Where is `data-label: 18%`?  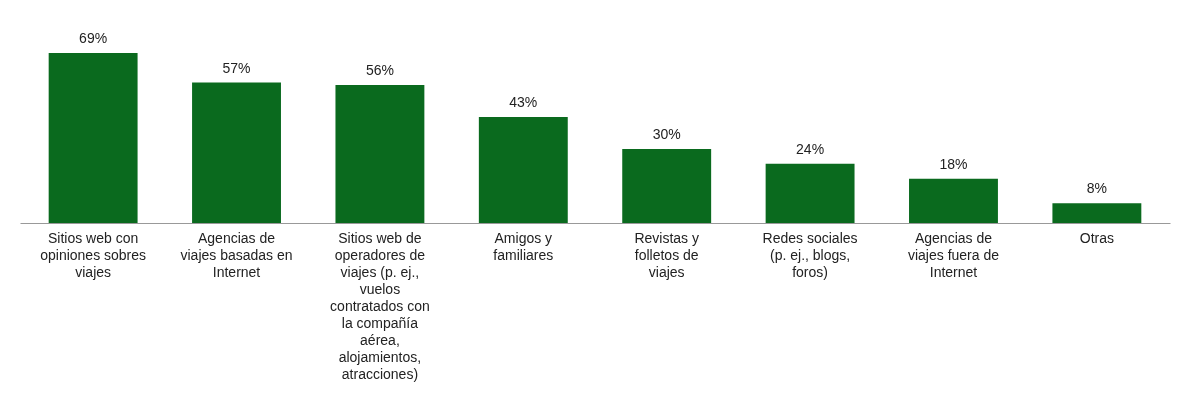
data-label: 18% is located at coordinates (953, 163).